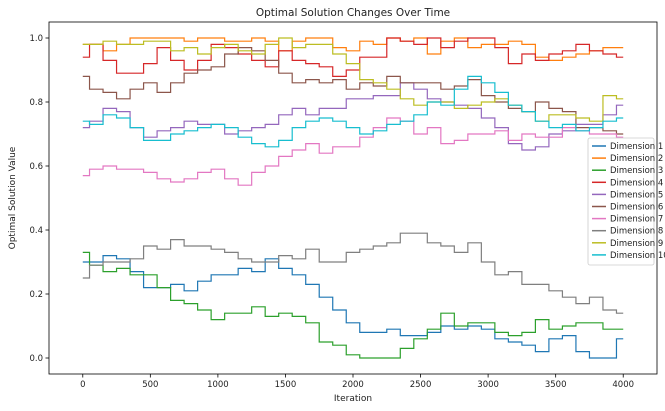  What do you see at coordinates (636, 195) in the screenshot?
I see `legend-label: Dimension 5` at bounding box center [636, 195].